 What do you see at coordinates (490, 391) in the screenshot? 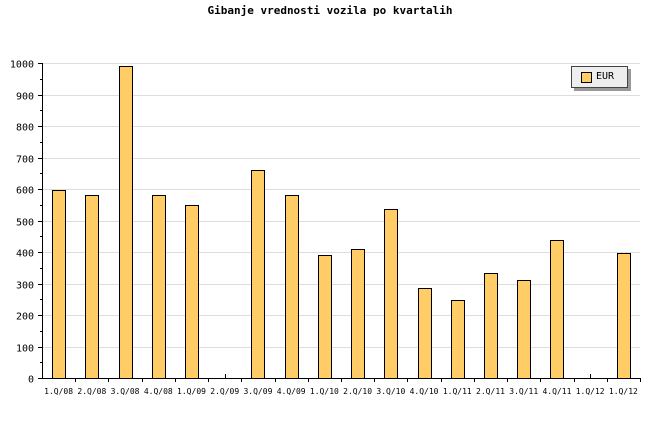
I see `x-tick-label: 2.Q/11` at bounding box center [490, 391].